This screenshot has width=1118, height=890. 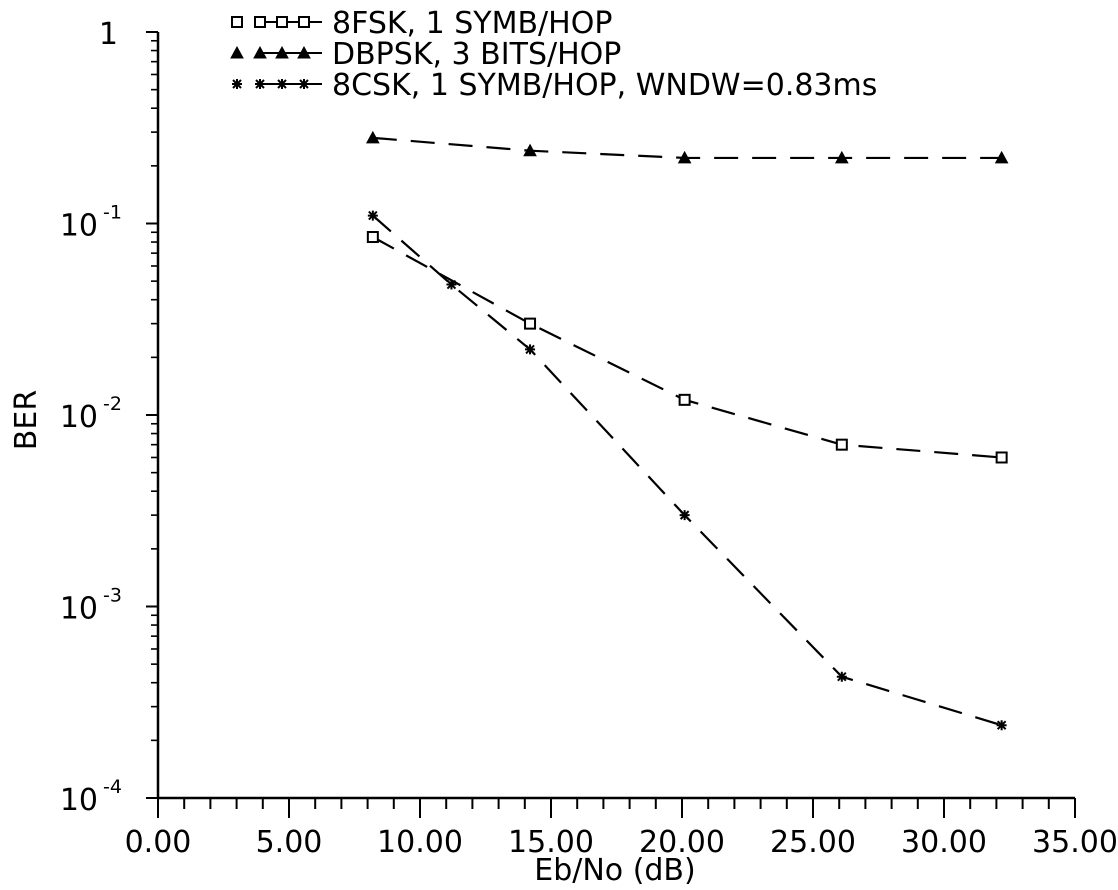 What do you see at coordinates (112, 213) in the screenshot?
I see `y-tick-exponent: -1` at bounding box center [112, 213].